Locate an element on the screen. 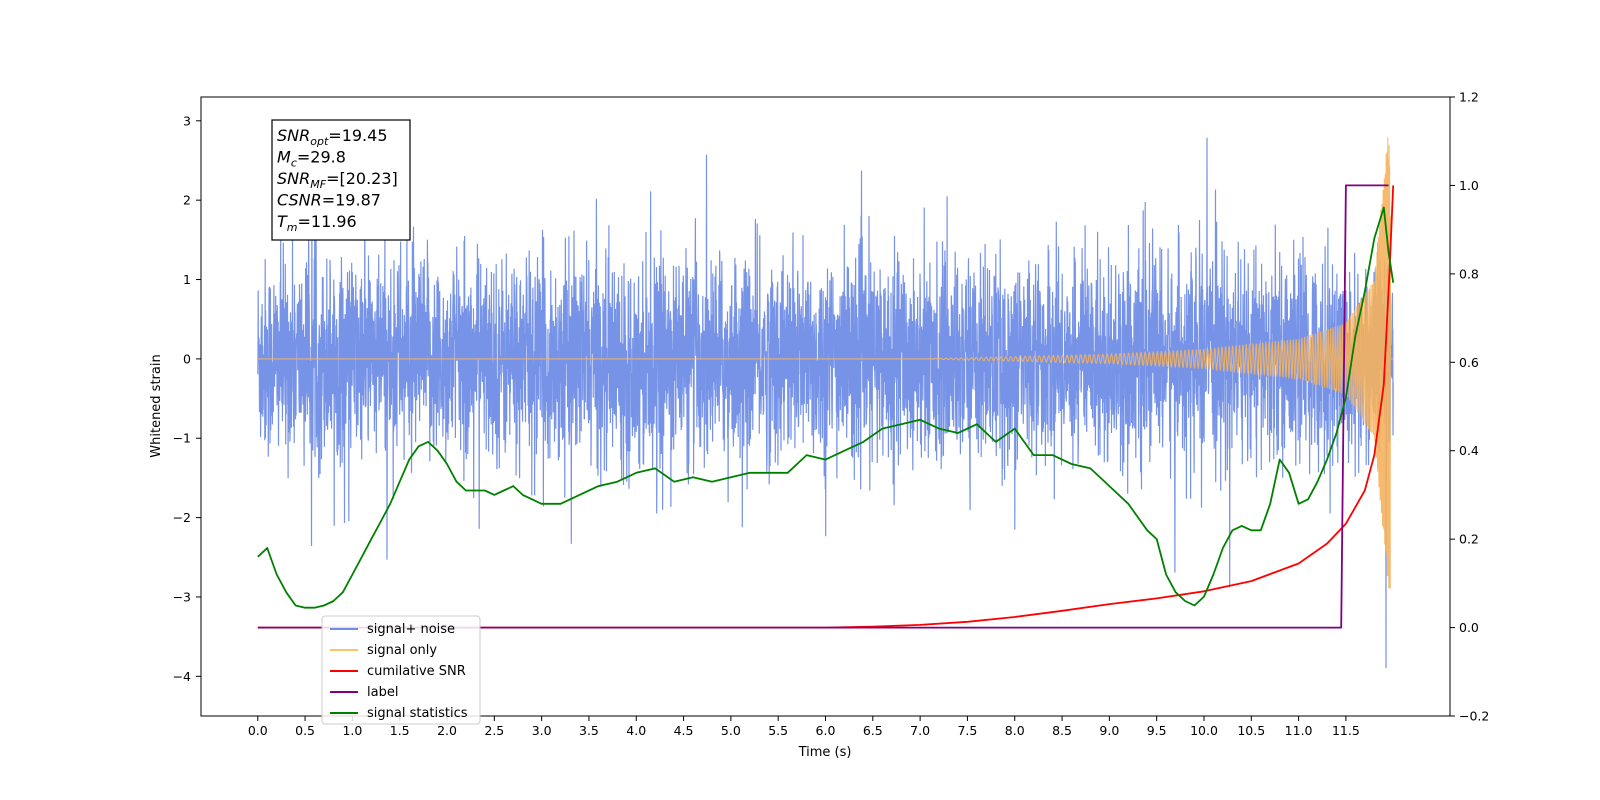 Image resolution: width=1600 pixels, height=800 pixels. x-tick-label: 0.0 is located at coordinates (258, 730).